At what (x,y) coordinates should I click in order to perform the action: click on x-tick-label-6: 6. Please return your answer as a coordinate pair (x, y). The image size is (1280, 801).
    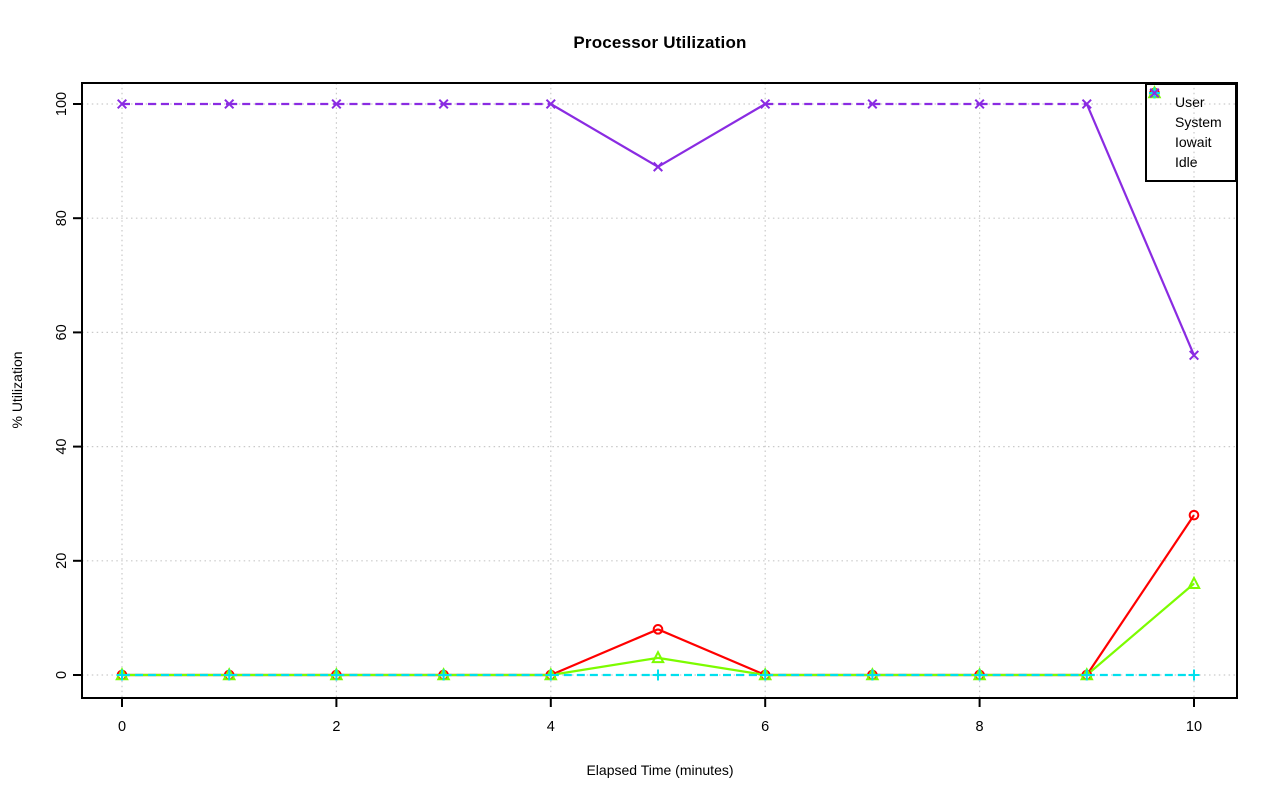
    Looking at the image, I should click on (765, 727).